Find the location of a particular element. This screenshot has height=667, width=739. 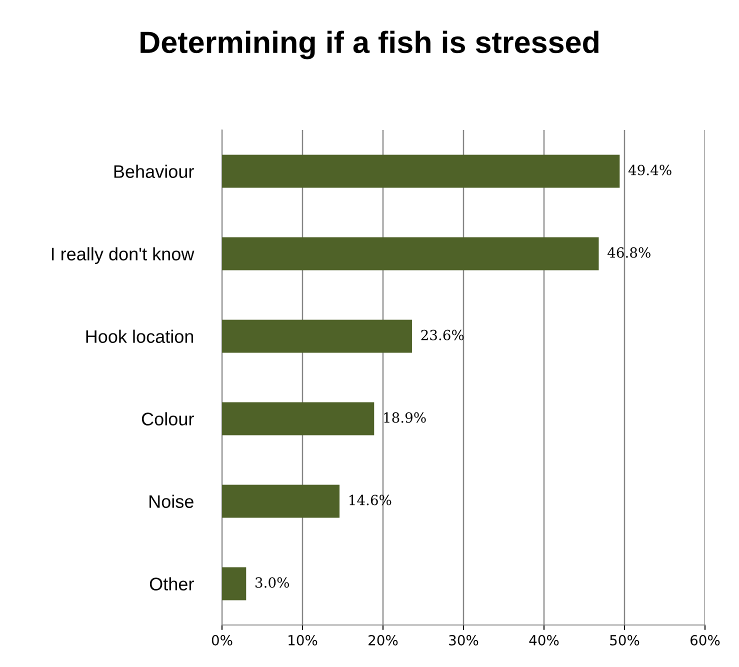

data-label: 3.0% is located at coordinates (272, 582).